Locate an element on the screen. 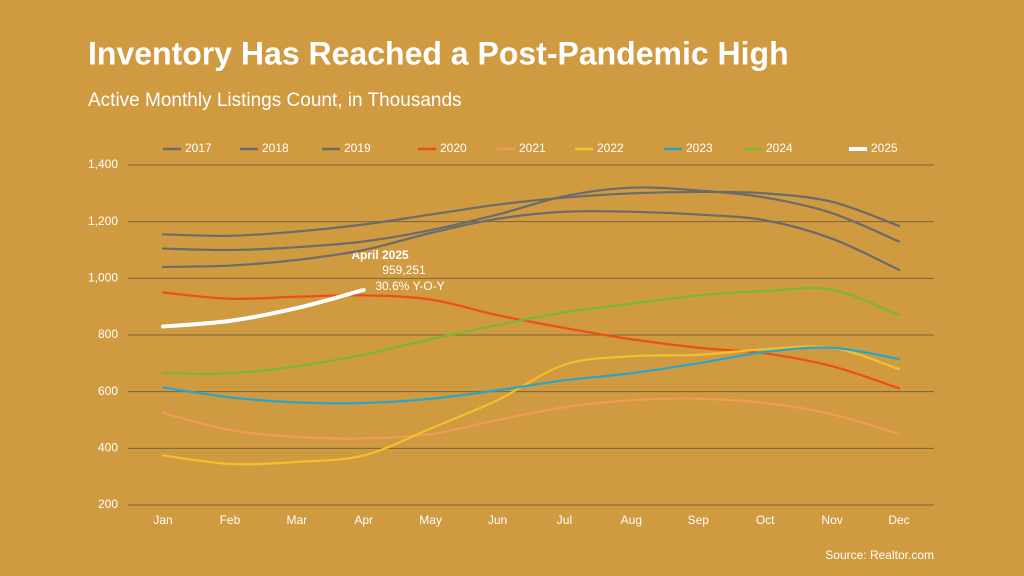 The height and width of the screenshot is (576, 1024). x-tick-label: Nov is located at coordinates (831, 520).